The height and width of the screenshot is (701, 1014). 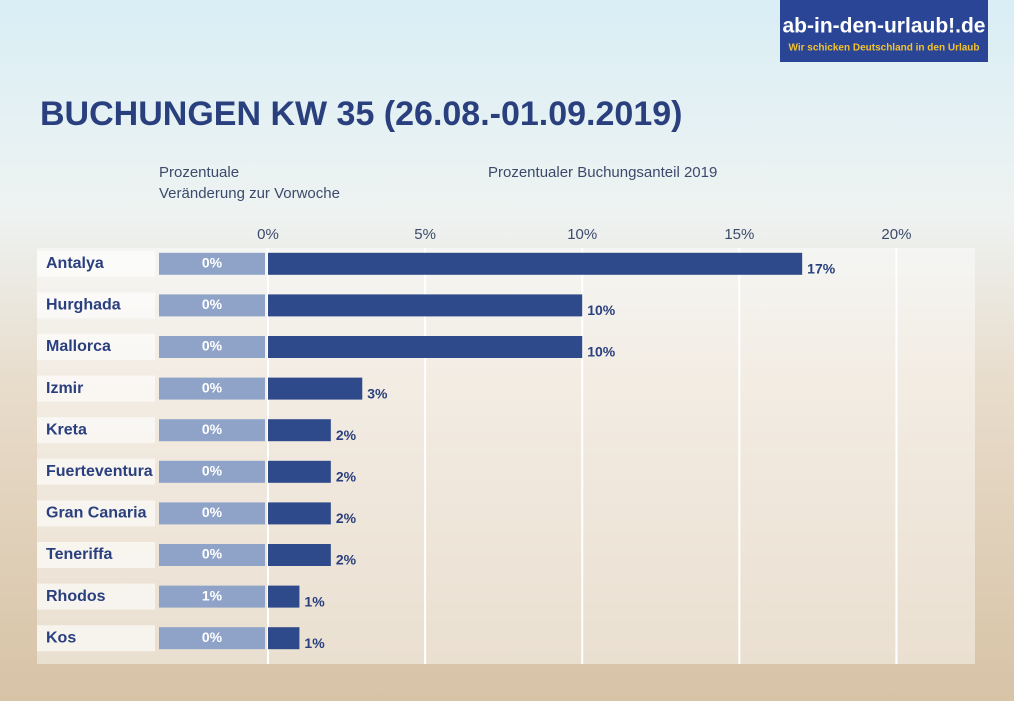 What do you see at coordinates (361, 114) in the screenshot?
I see `chart-title: BUCHUNGEN KW 35 (26.08.-01.09.2019)` at bounding box center [361, 114].